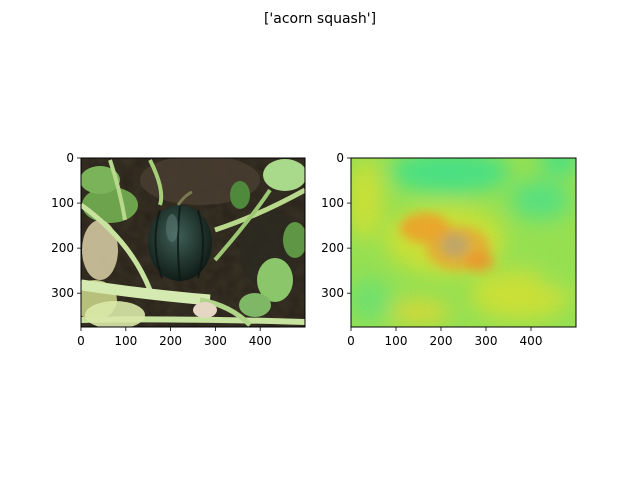 This screenshot has height=480, width=640. What do you see at coordinates (396, 341) in the screenshot?
I see `saliency-x-tick-label: 100` at bounding box center [396, 341].